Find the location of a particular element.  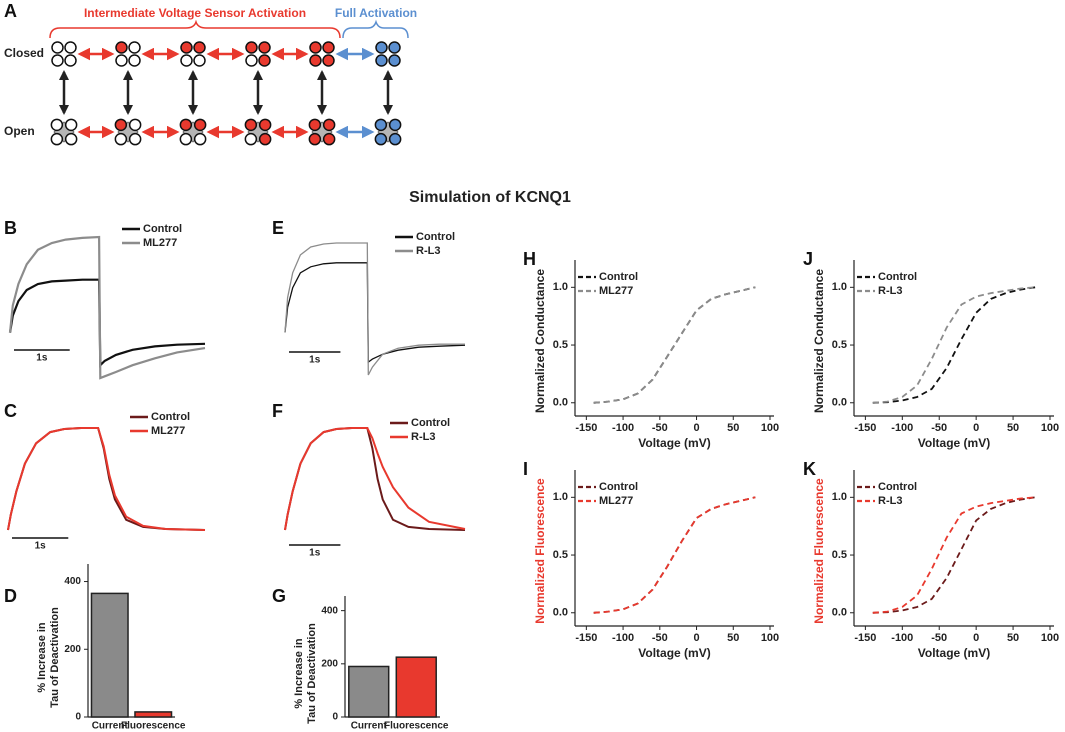

row-label: Closed is located at coordinates (24, 53).